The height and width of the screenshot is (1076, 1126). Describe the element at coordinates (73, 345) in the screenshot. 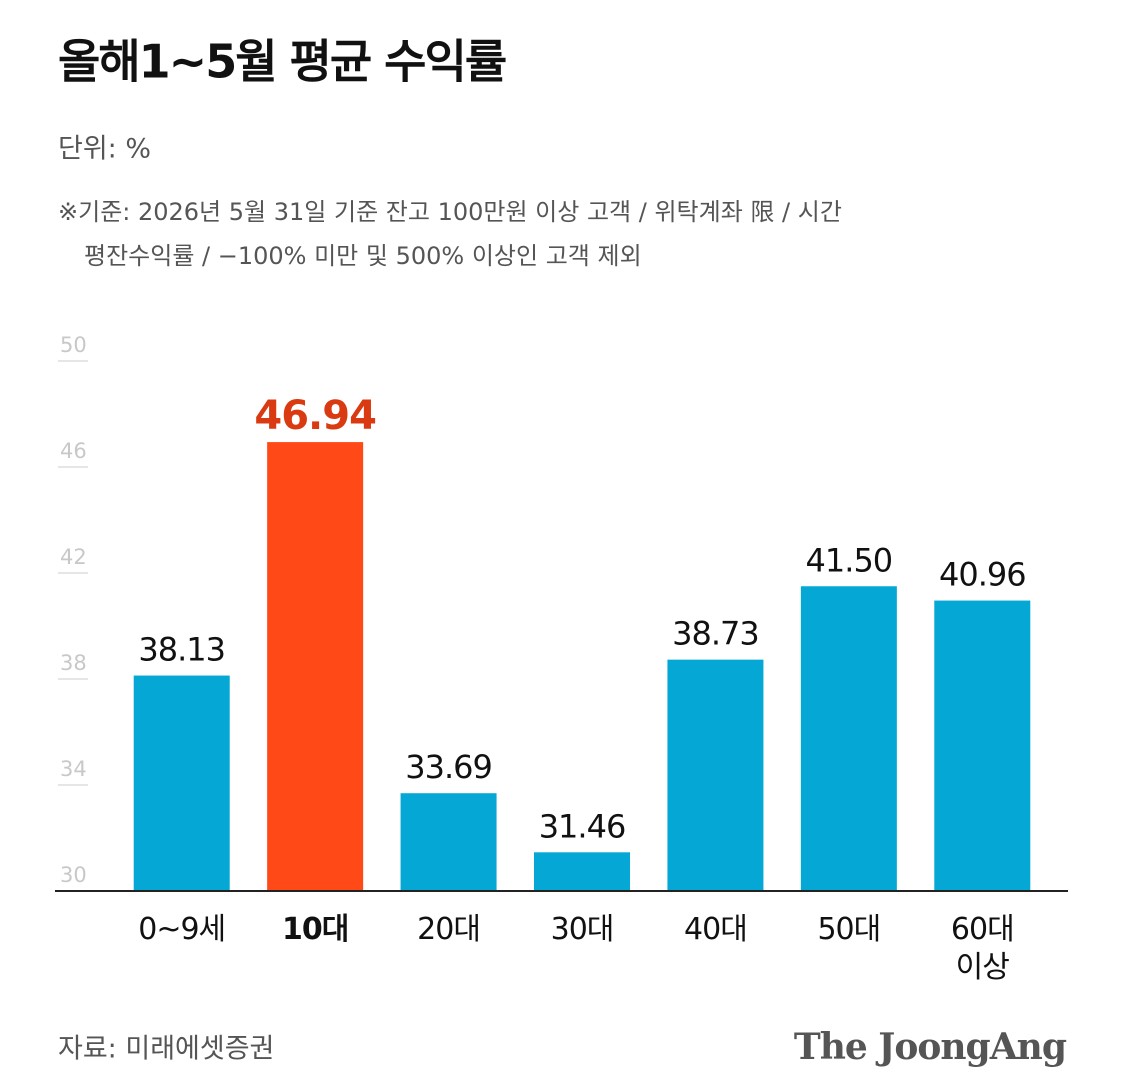

I see `y-tick-label: 50` at that location.